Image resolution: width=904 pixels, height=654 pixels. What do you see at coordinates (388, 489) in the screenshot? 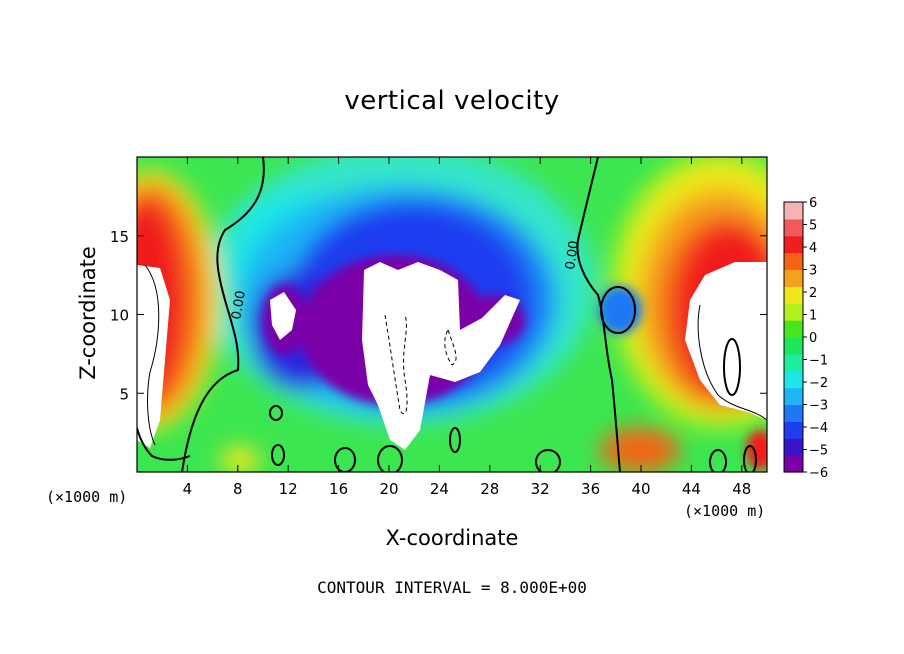
I see `x-tick-label: 20` at bounding box center [388, 489].